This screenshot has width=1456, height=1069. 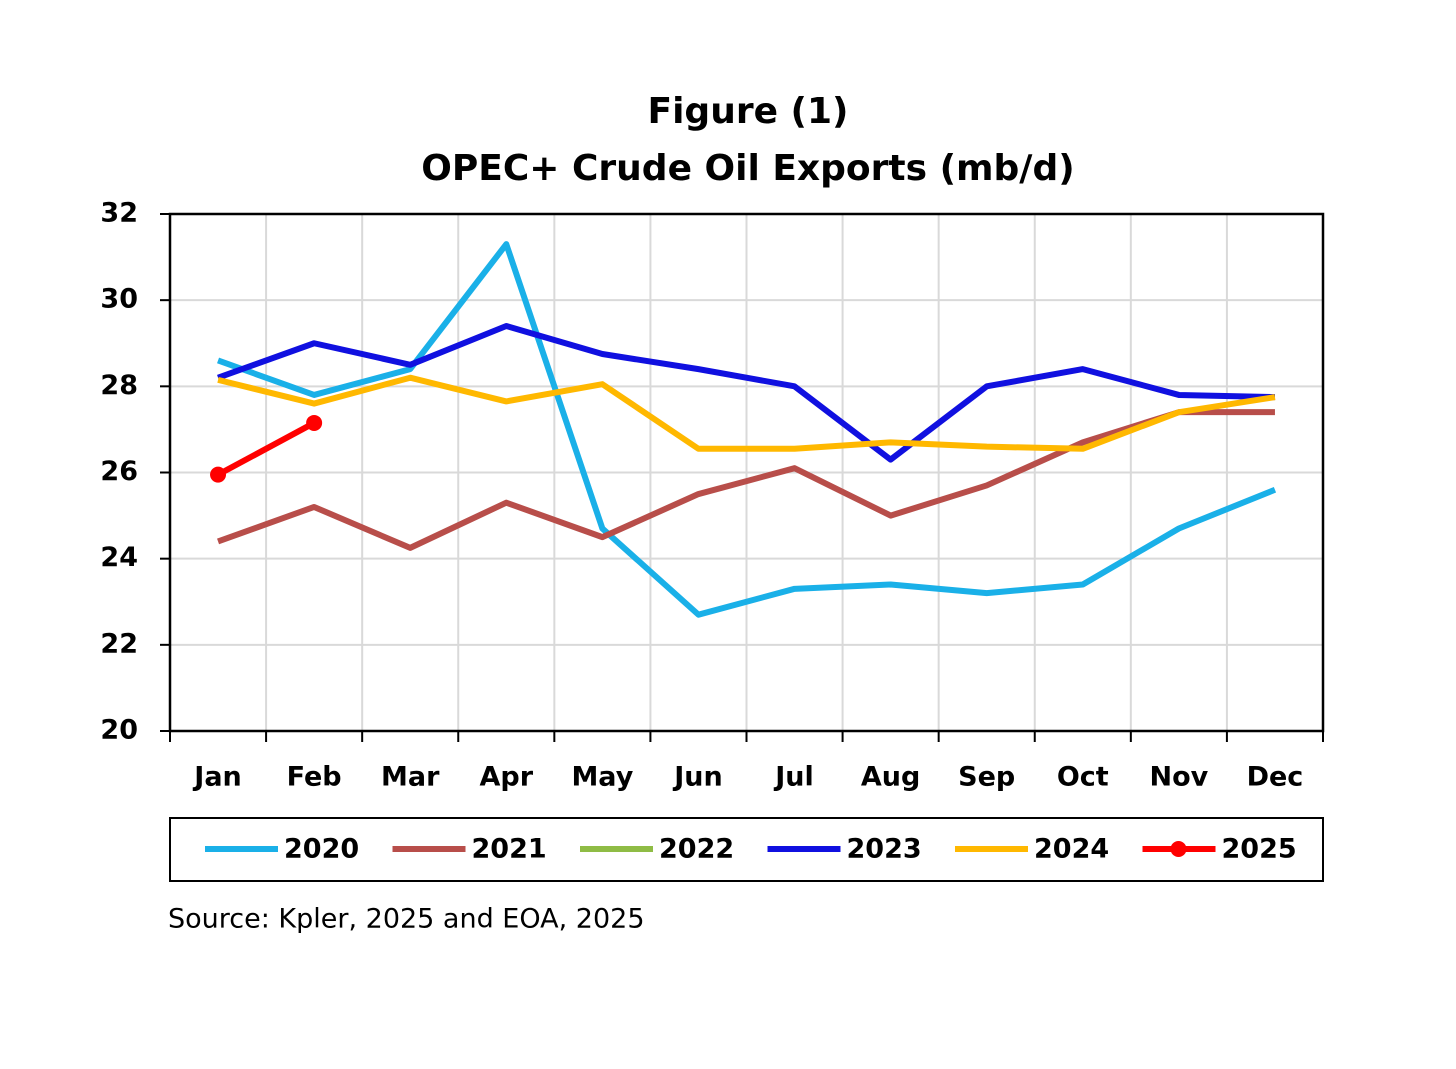 I want to click on source-note: Source: Kpler, 2025 and EOA, 2025, so click(x=406, y=919).